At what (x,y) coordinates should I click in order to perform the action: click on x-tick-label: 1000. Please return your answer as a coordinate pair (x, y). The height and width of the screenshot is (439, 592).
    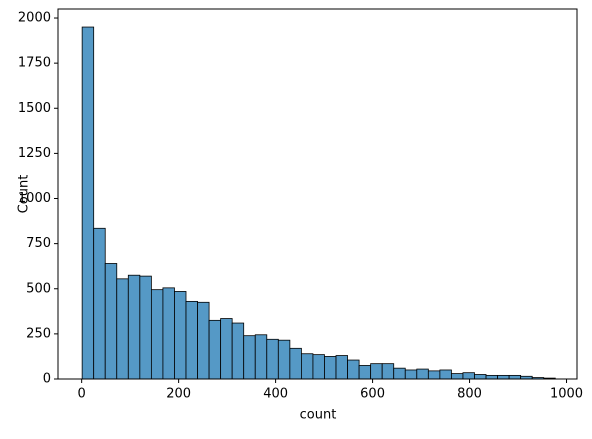
    Looking at the image, I should click on (566, 394).